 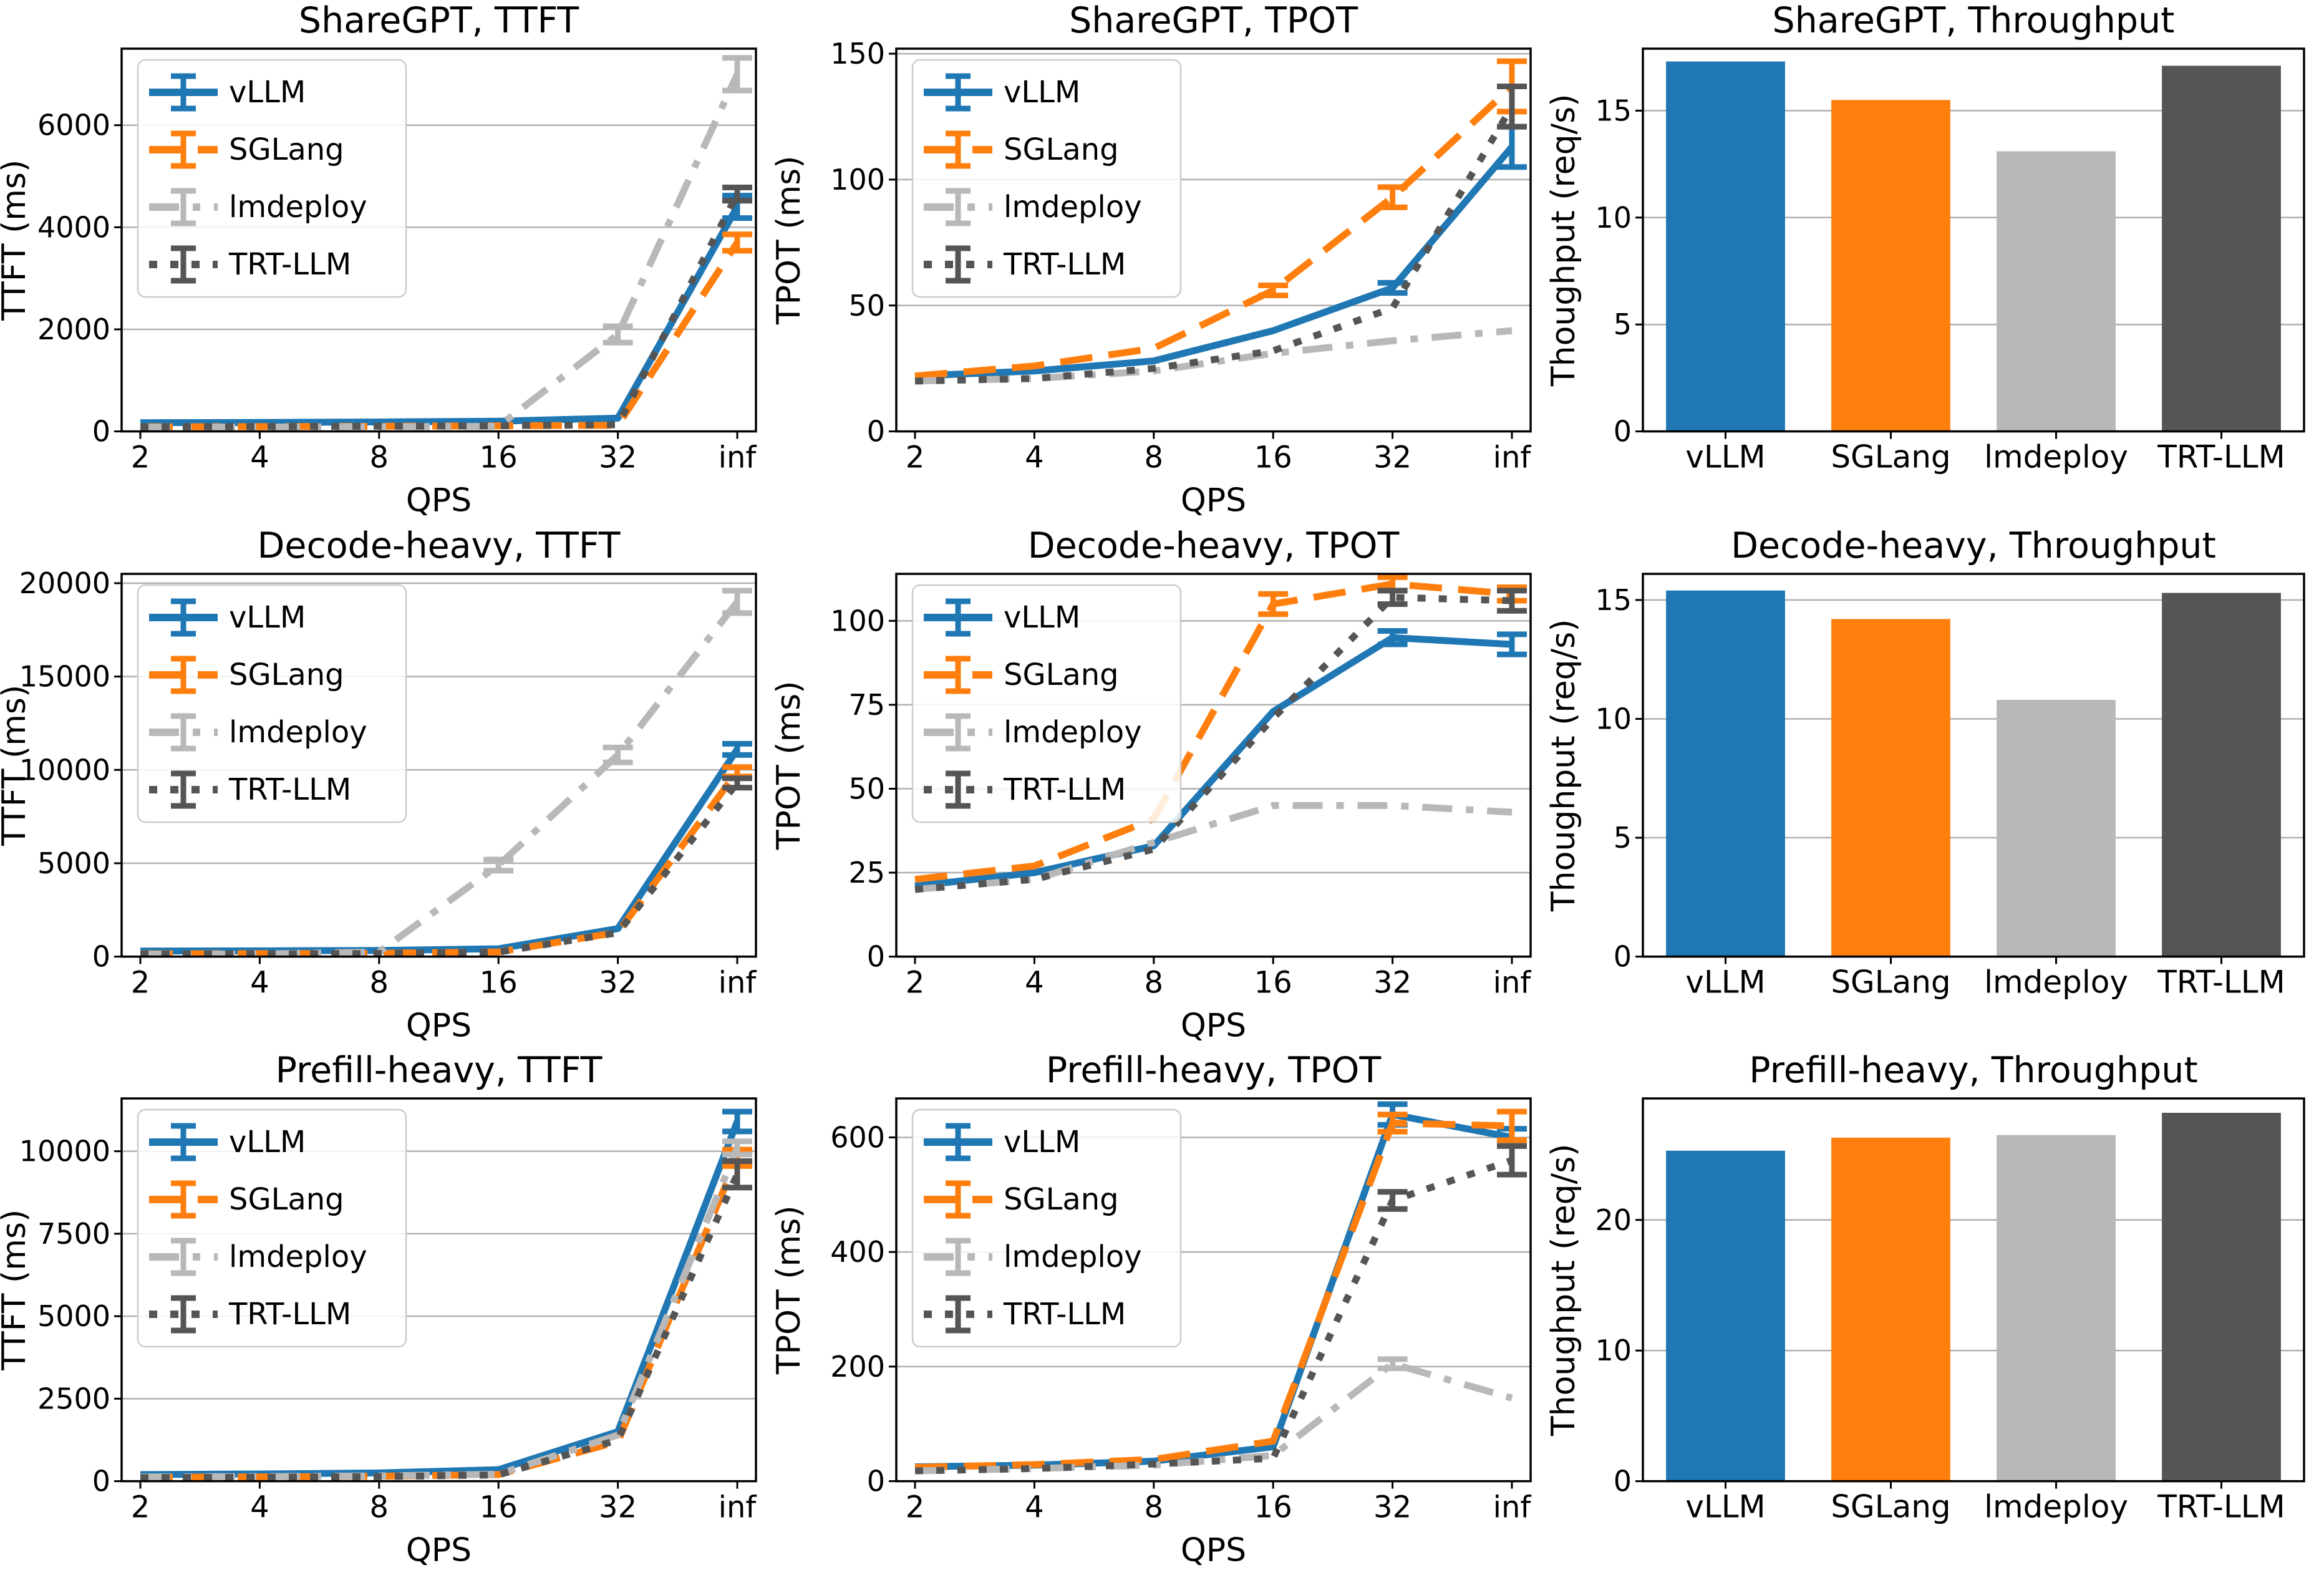 What do you see at coordinates (73, 227) in the screenshot?
I see `y-tick-label: 4000` at bounding box center [73, 227].